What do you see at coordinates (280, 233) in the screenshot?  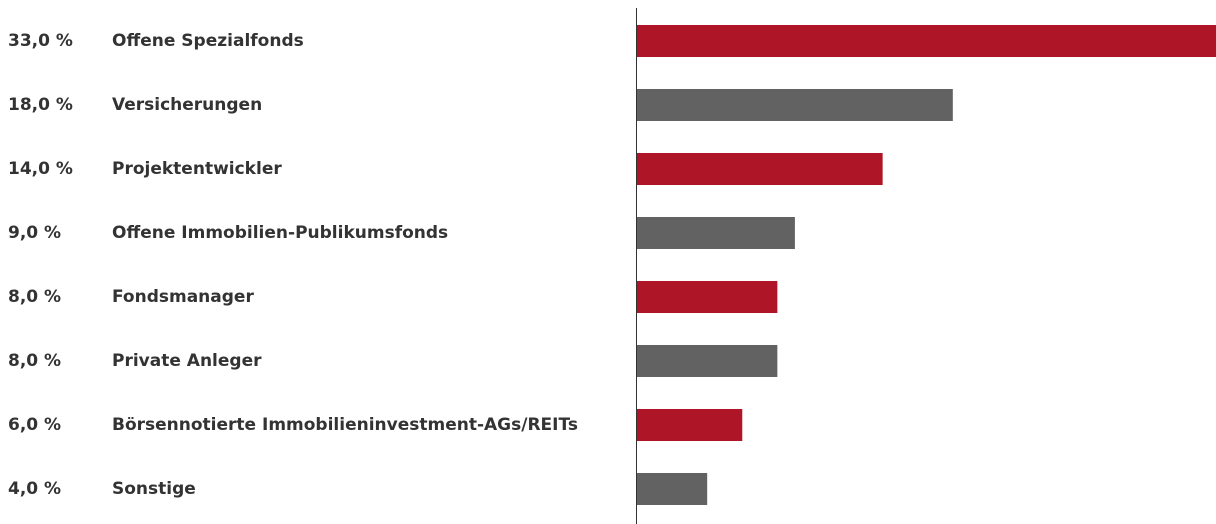 I see `category-label: Offene Immobilien-Publikumsfonds` at bounding box center [280, 233].